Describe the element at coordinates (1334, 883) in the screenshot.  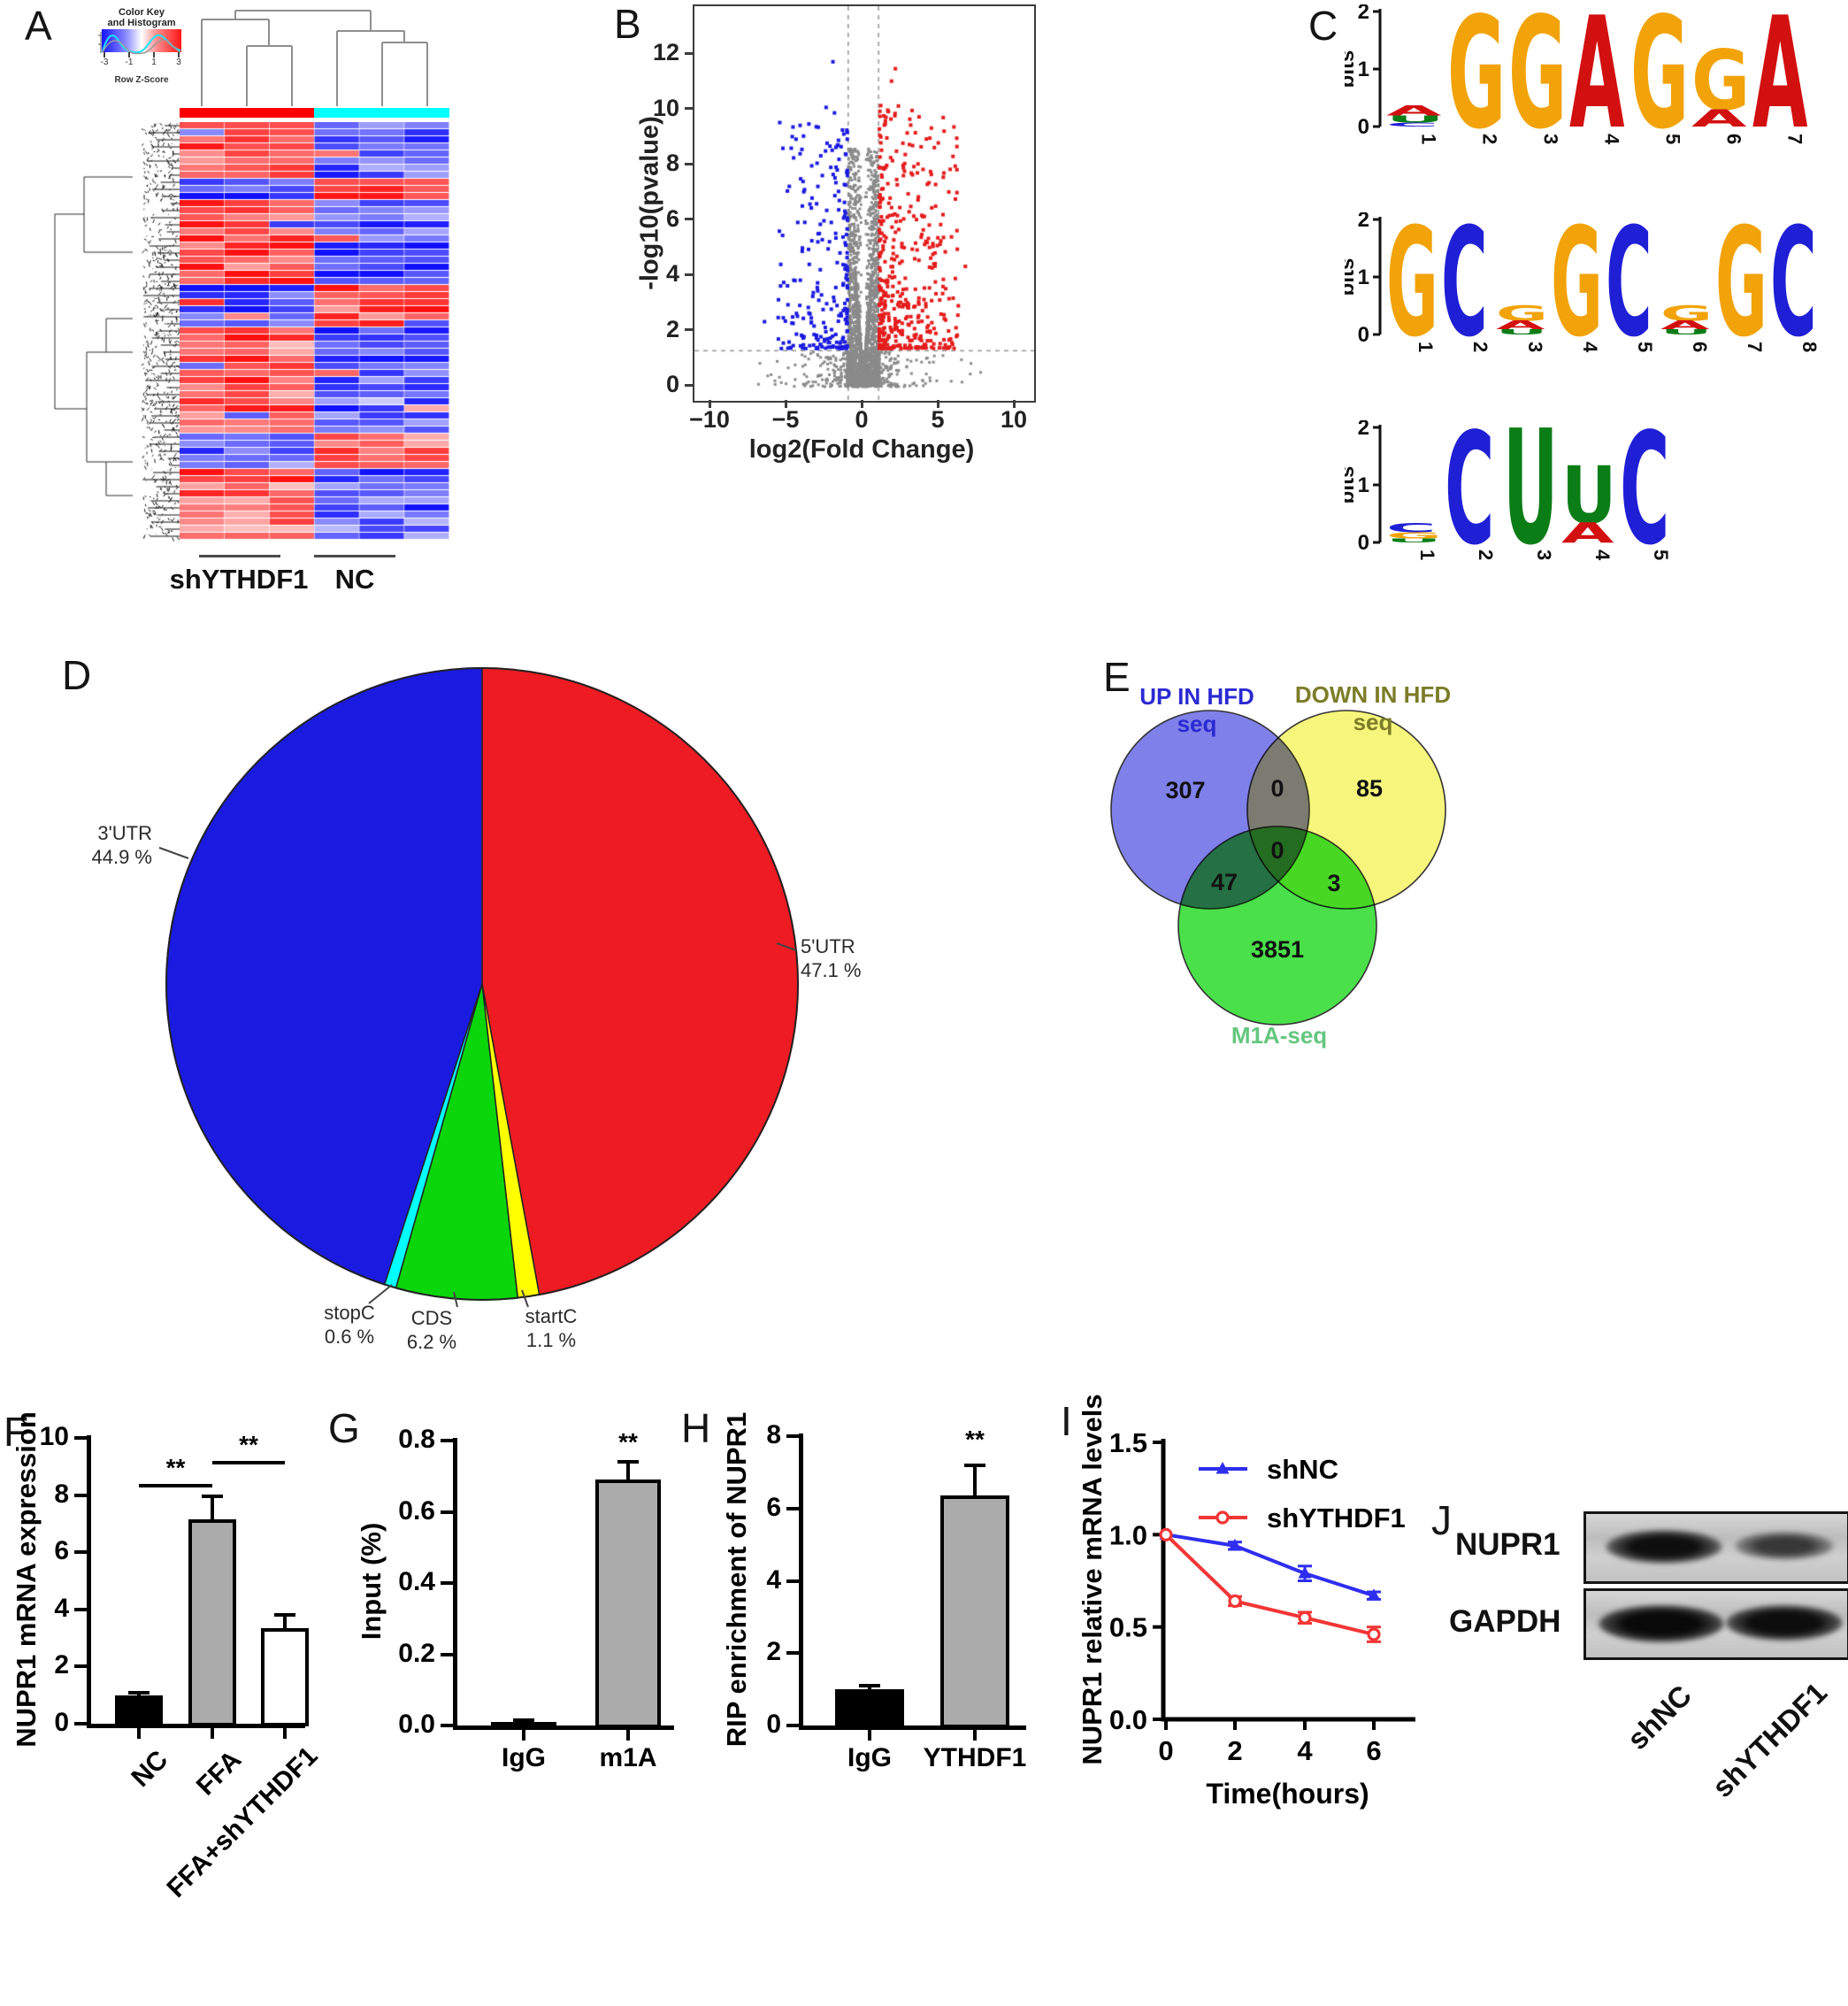
I see `venn-count-down-m1a: 3` at that location.